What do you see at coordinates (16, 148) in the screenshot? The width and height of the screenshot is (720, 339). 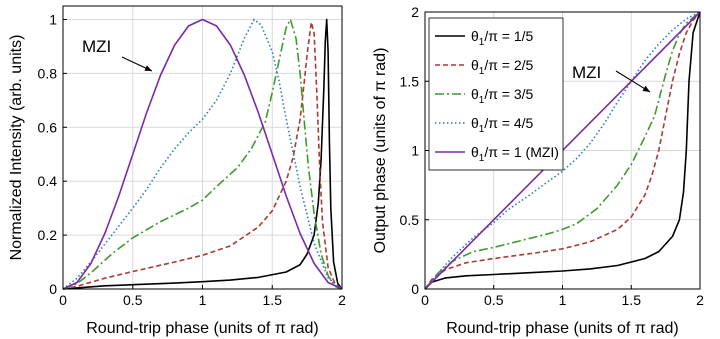 I see `y-axis-label: Normalized Intensity (arb. units)` at bounding box center [16, 148].